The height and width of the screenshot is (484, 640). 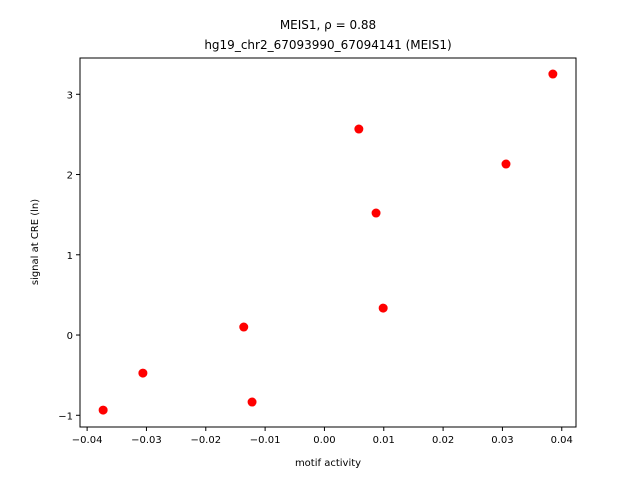 What do you see at coordinates (205, 440) in the screenshot?
I see `x-tick-label: −0.02` at bounding box center [205, 440].